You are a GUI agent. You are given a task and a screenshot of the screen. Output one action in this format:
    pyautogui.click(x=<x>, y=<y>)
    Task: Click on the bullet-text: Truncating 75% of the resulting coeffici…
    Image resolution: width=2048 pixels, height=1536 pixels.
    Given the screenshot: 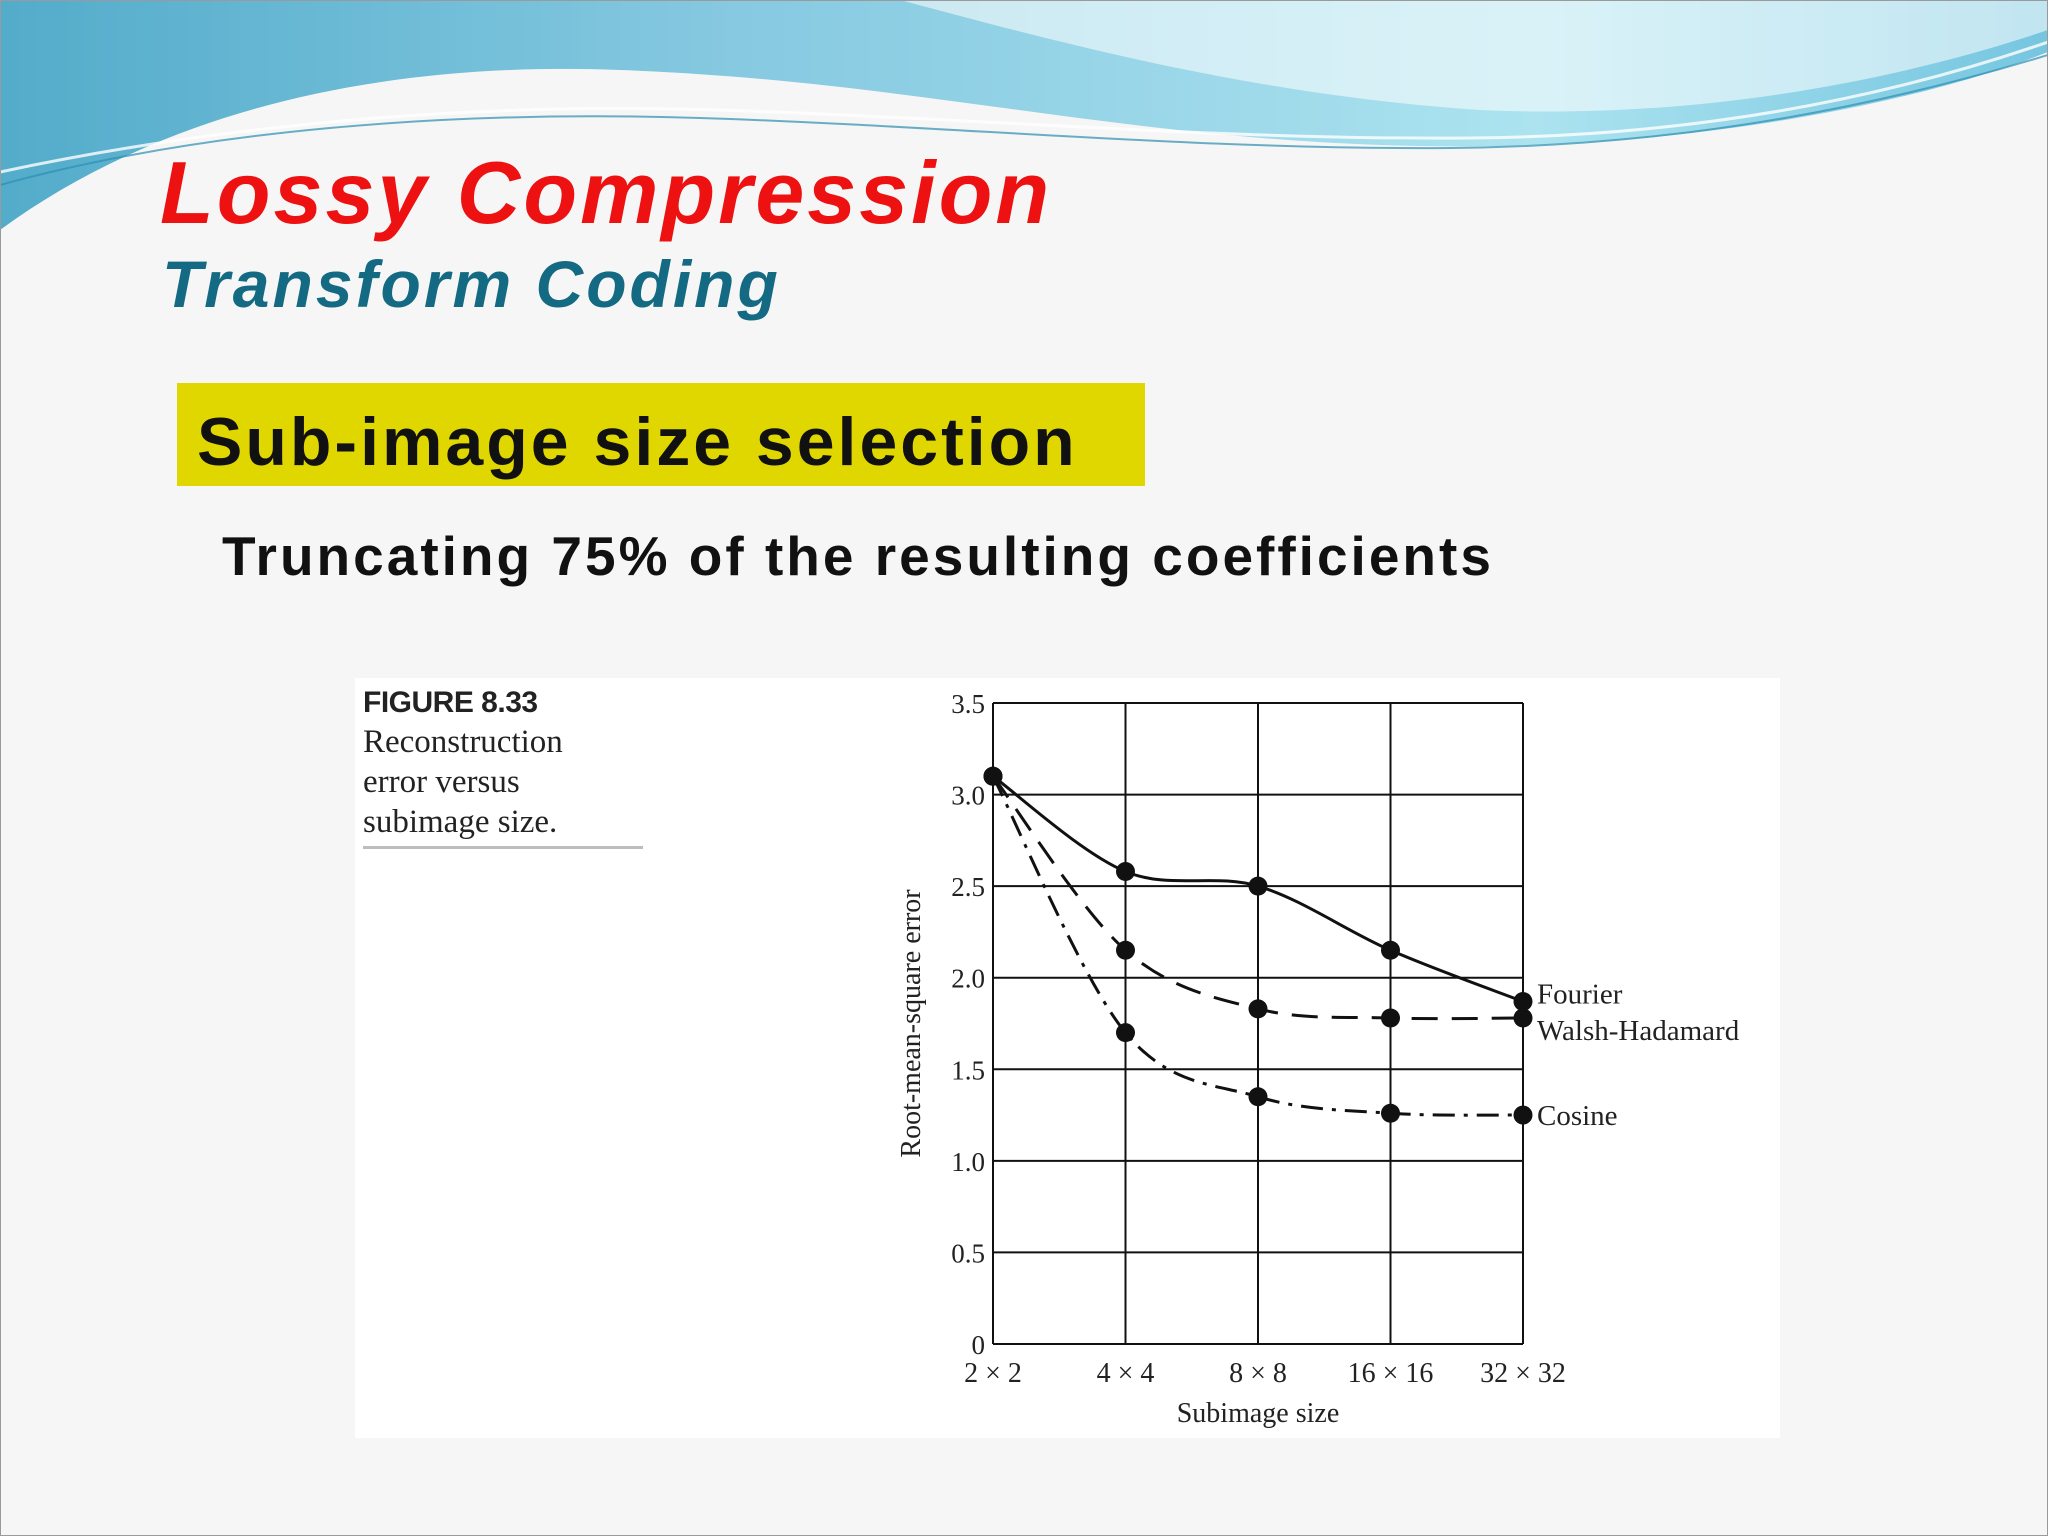 What is the action you would take?
    pyautogui.click(x=858, y=556)
    